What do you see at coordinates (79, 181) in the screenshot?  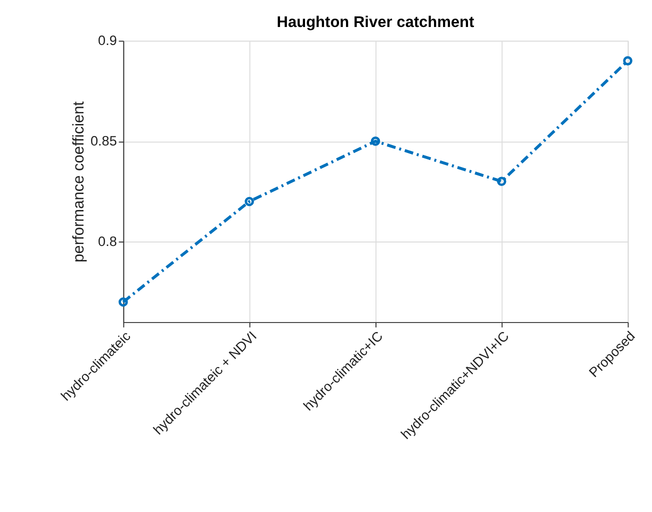 I see `y-axis-title: performance coefficient` at bounding box center [79, 181].